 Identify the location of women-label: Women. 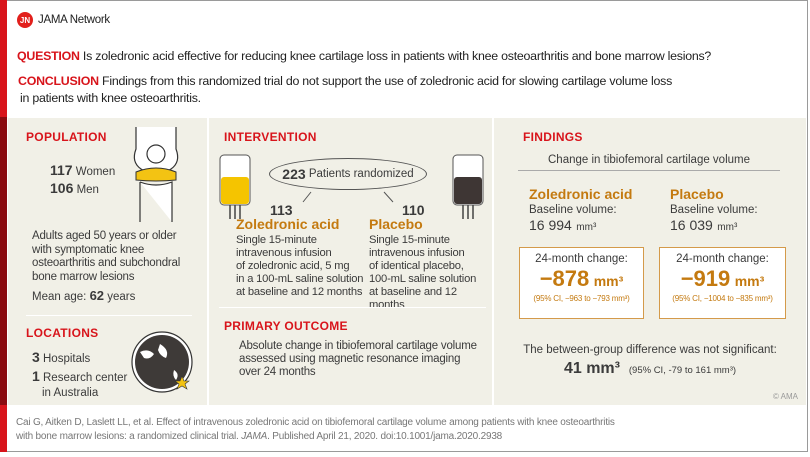
(95, 172).